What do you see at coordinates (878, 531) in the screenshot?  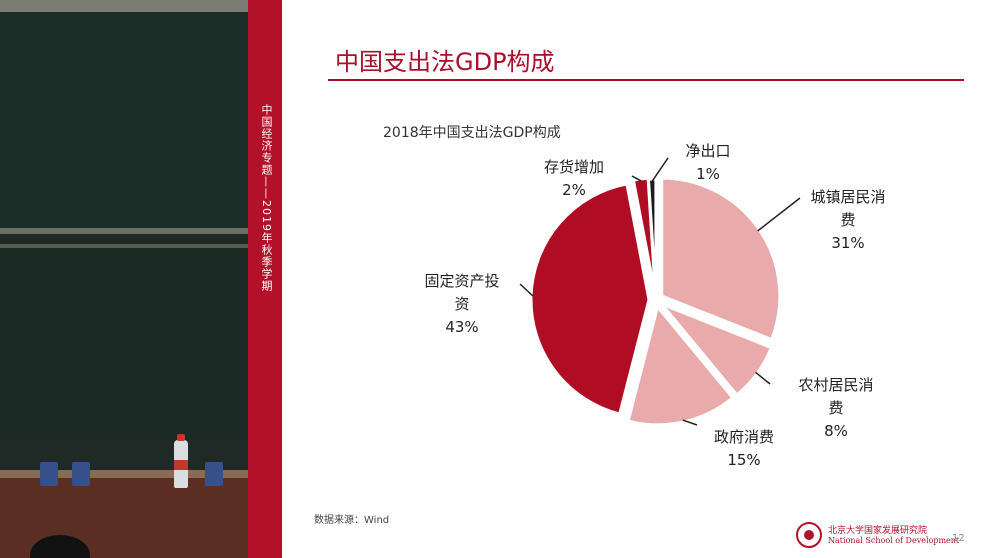 I see `institution-name-cn: 北京大学国家发展研究院` at bounding box center [878, 531].